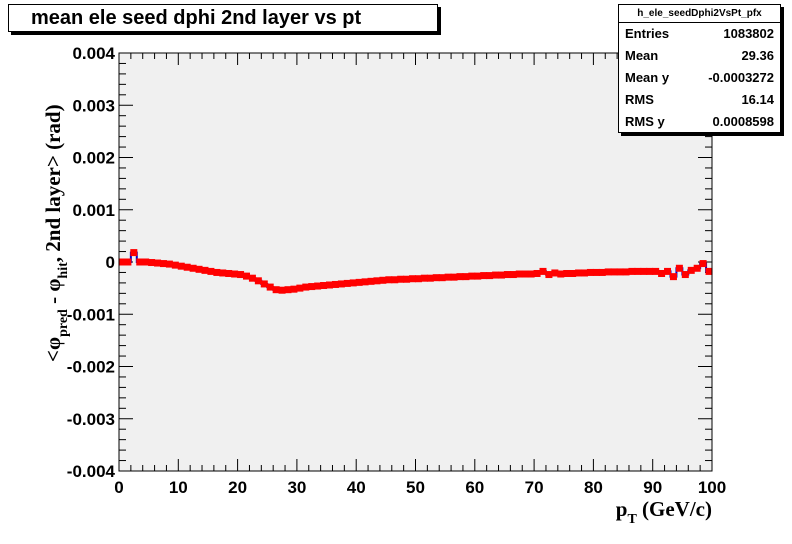  I want to click on stats-row-mean-y: Mean y -0.0003272, so click(699, 78).